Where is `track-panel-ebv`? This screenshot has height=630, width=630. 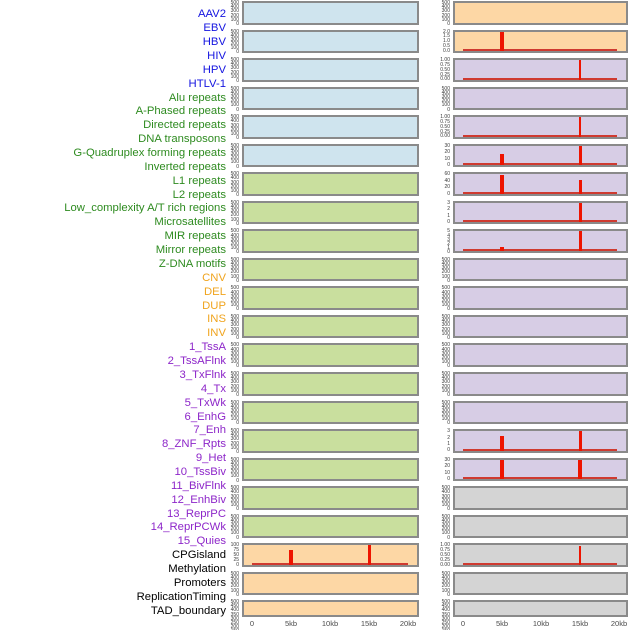 track-panel-ebv is located at coordinates (330, 41).